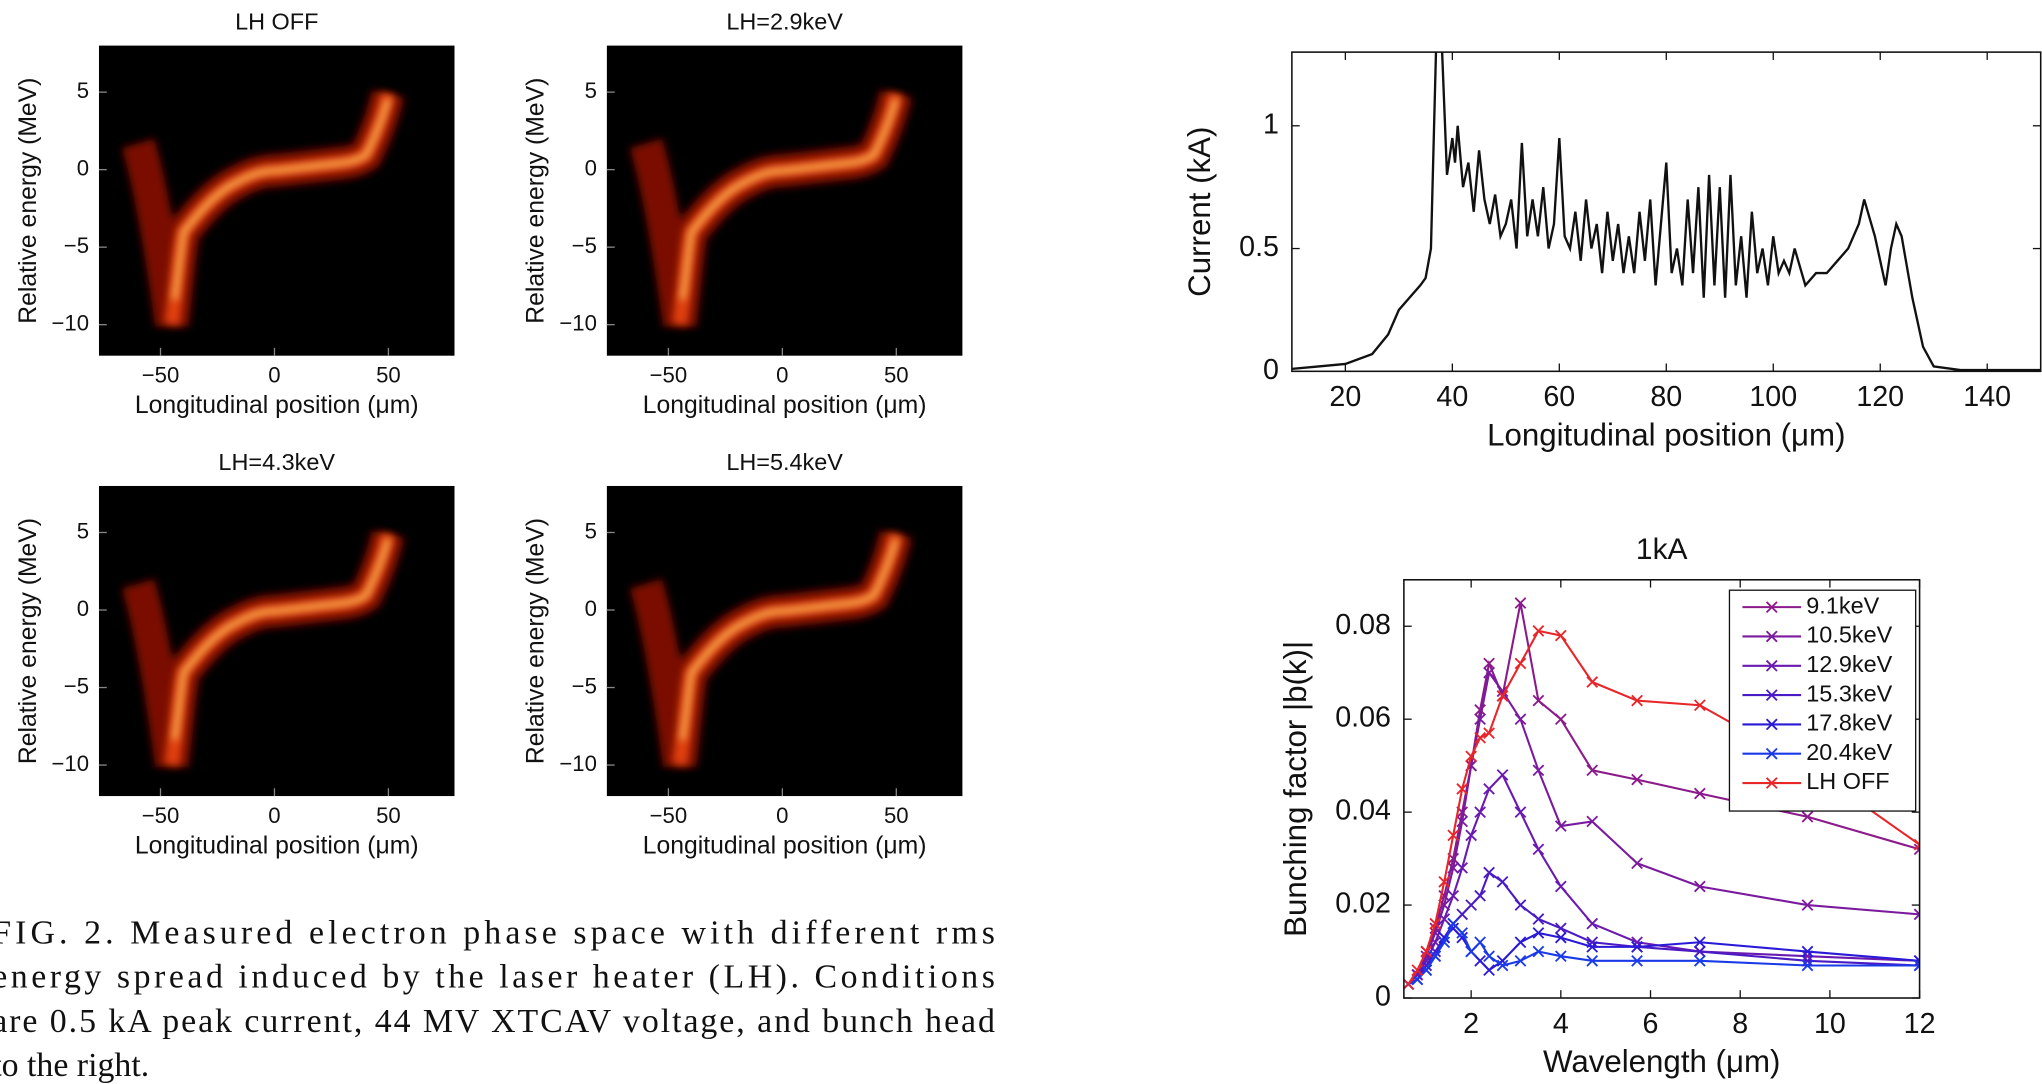  What do you see at coordinates (1259, 247) in the screenshot?
I see `y-tick-label: 0.5` at bounding box center [1259, 247].